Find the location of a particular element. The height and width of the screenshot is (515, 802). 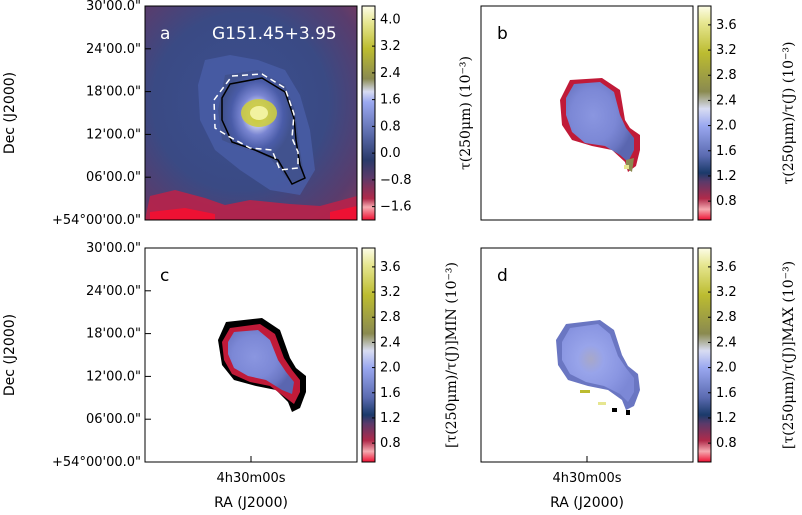

panel-b: b τ(250μm) (10⁻³) is located at coordinates (576, 113).